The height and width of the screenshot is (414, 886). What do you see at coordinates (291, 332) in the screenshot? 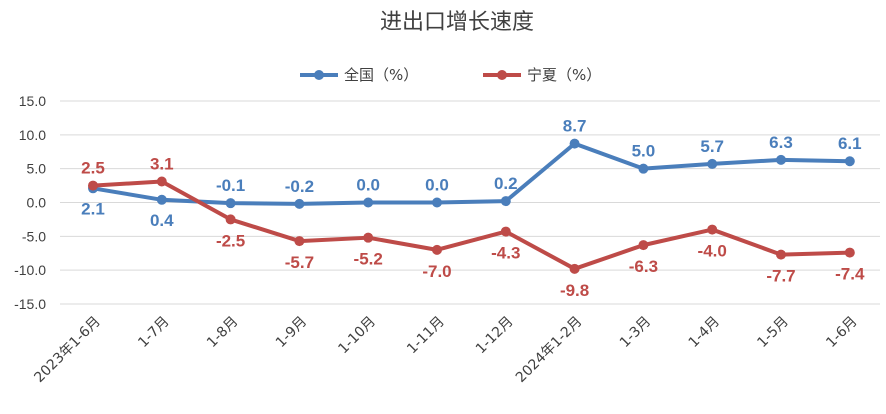
I see `x-tick-label: 1-9月` at bounding box center [291, 332].